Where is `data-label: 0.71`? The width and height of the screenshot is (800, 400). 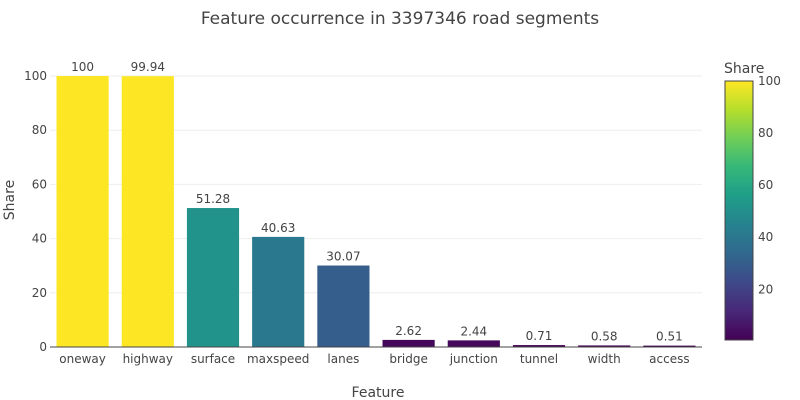
data-label: 0.71 is located at coordinates (539, 336).